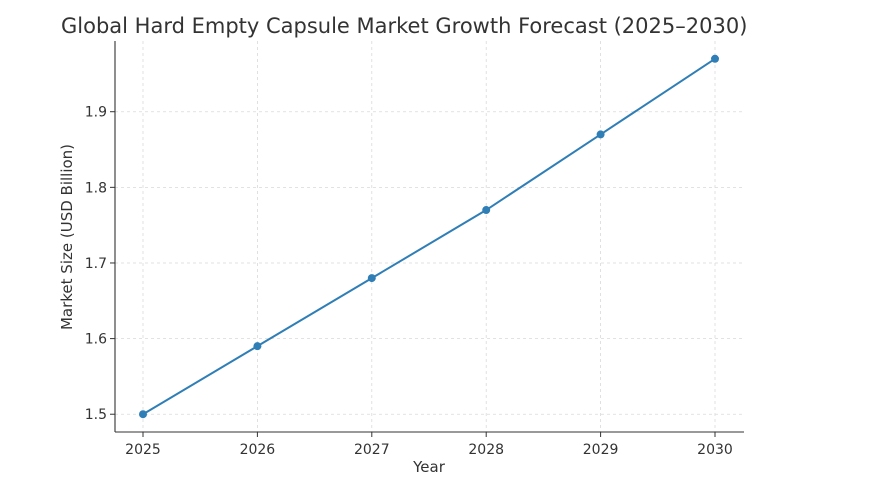  Describe the element at coordinates (258, 450) in the screenshot. I see `x-tick-label: 2026` at that location.